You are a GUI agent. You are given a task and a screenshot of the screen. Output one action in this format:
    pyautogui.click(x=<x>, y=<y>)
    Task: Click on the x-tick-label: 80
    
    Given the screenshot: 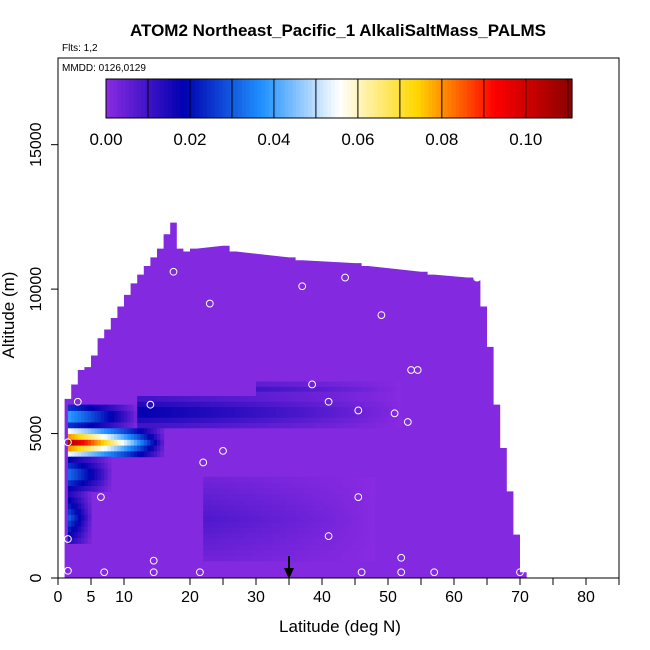 What is the action you would take?
    pyautogui.click(x=586, y=597)
    